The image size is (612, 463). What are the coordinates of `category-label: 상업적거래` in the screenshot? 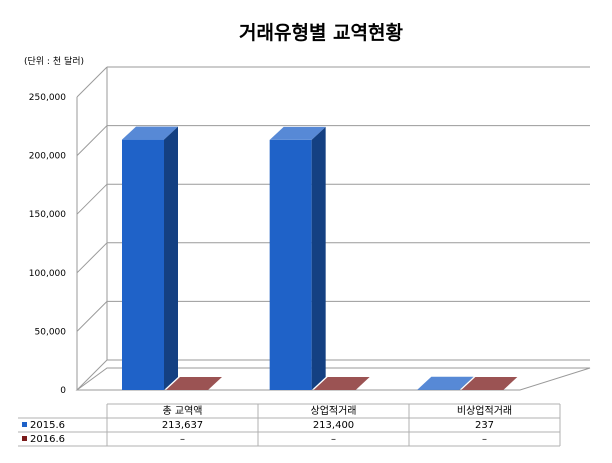 It's located at (334, 410).